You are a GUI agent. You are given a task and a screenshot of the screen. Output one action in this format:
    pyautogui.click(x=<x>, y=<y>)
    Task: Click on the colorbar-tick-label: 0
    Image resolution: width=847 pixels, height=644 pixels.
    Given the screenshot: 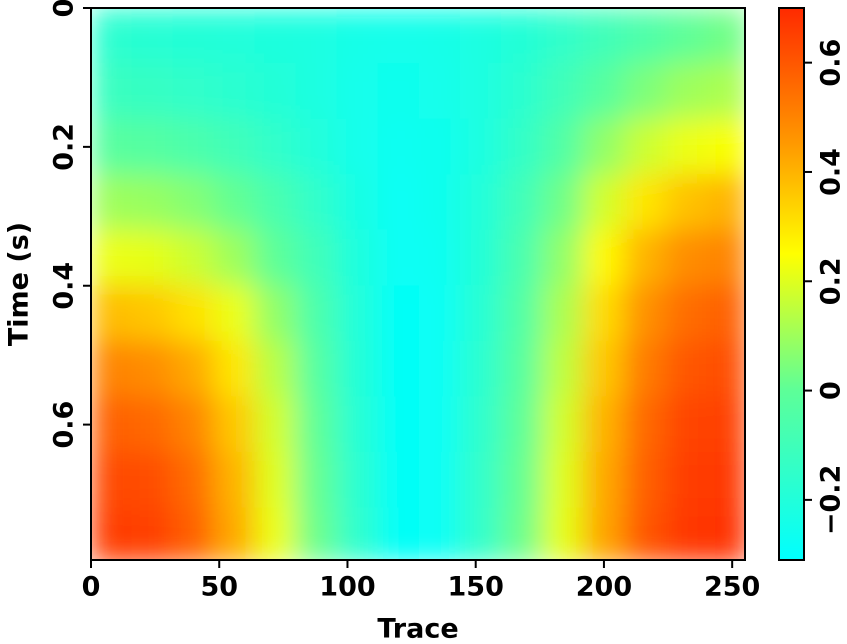 What is the action you would take?
    pyautogui.click(x=831, y=390)
    